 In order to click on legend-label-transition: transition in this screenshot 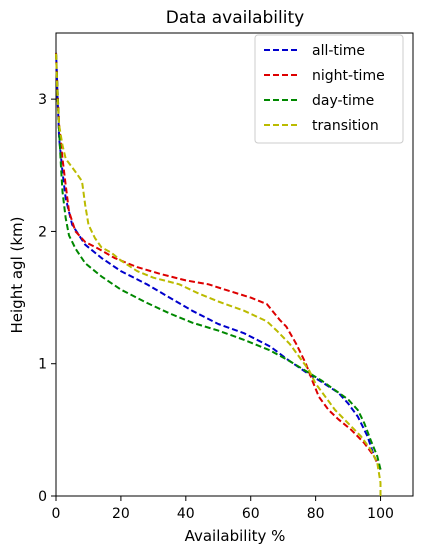, I will do `click(345, 126)`.